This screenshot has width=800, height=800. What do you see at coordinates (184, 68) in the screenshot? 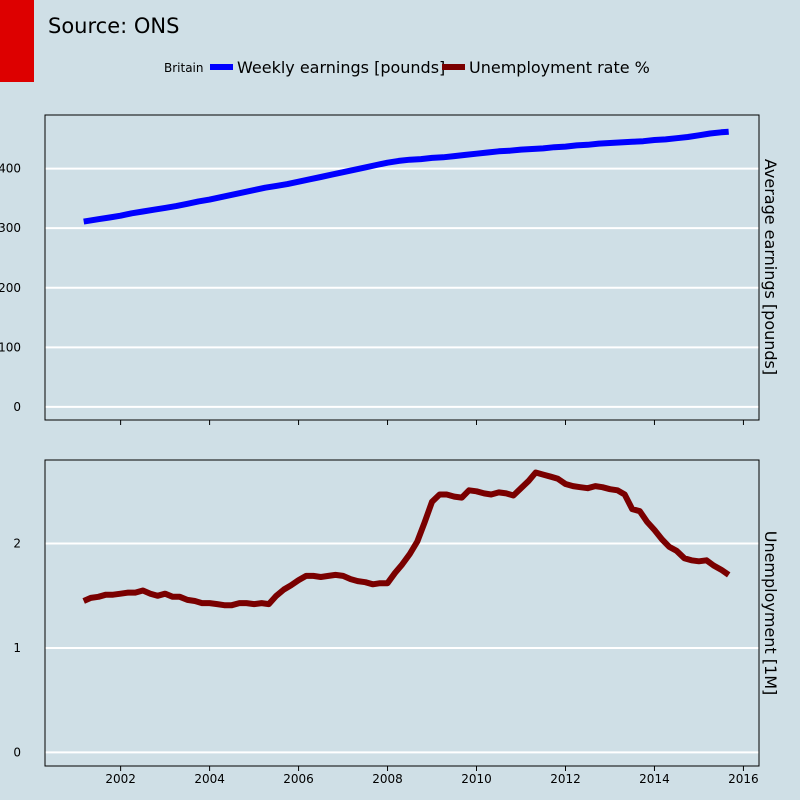
I see `legend-title: Britain` at bounding box center [184, 68].